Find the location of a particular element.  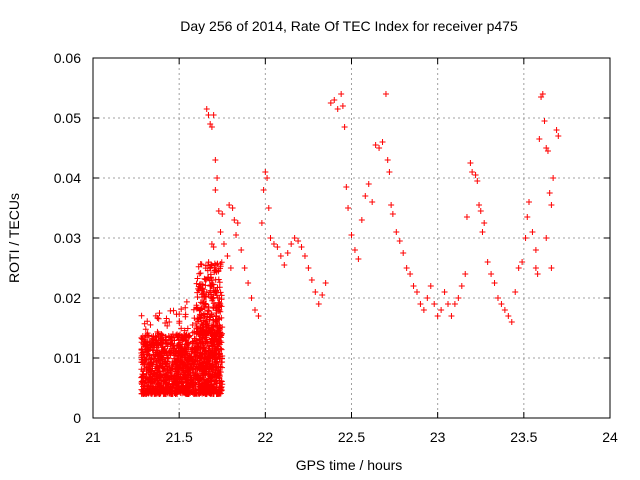

x-tick-label: 23 is located at coordinates (438, 437).